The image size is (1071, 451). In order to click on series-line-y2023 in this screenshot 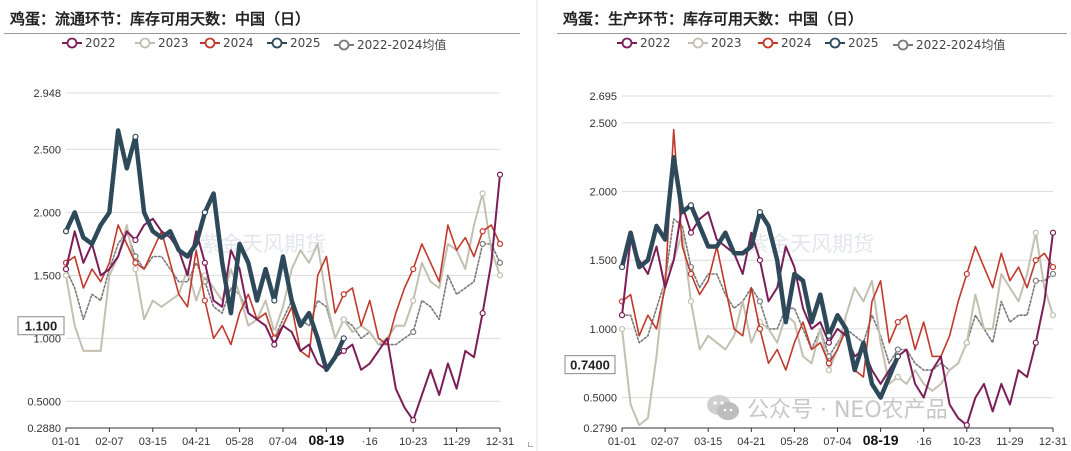, I will do `click(283, 272)`.